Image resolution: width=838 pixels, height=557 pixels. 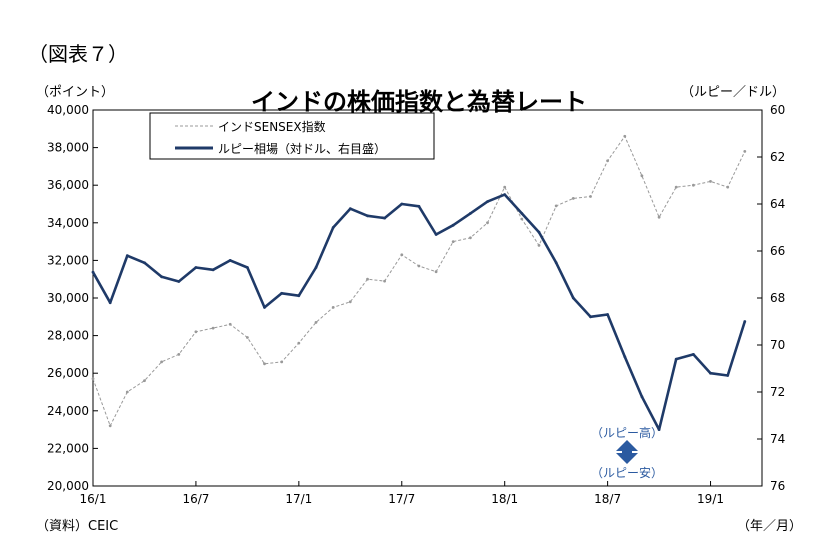 What do you see at coordinates (68, 373) in the screenshot?
I see `left-tick-label: 26,000` at bounding box center [68, 373].